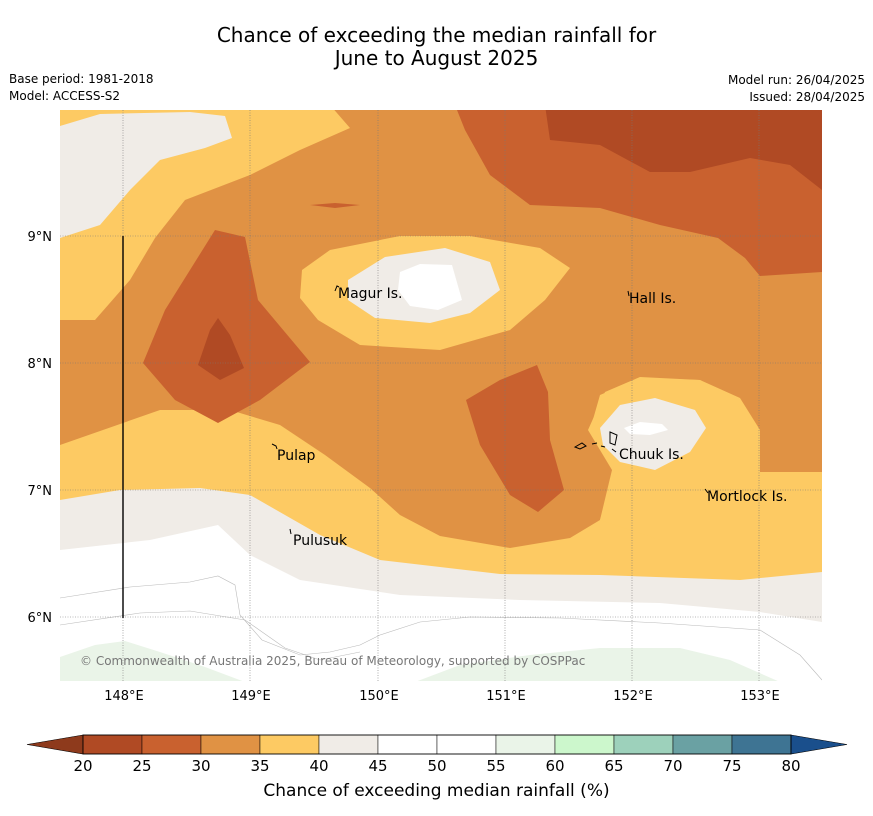 The image size is (873, 816). I want to click on colorbar-tick: 40, so click(318, 766).